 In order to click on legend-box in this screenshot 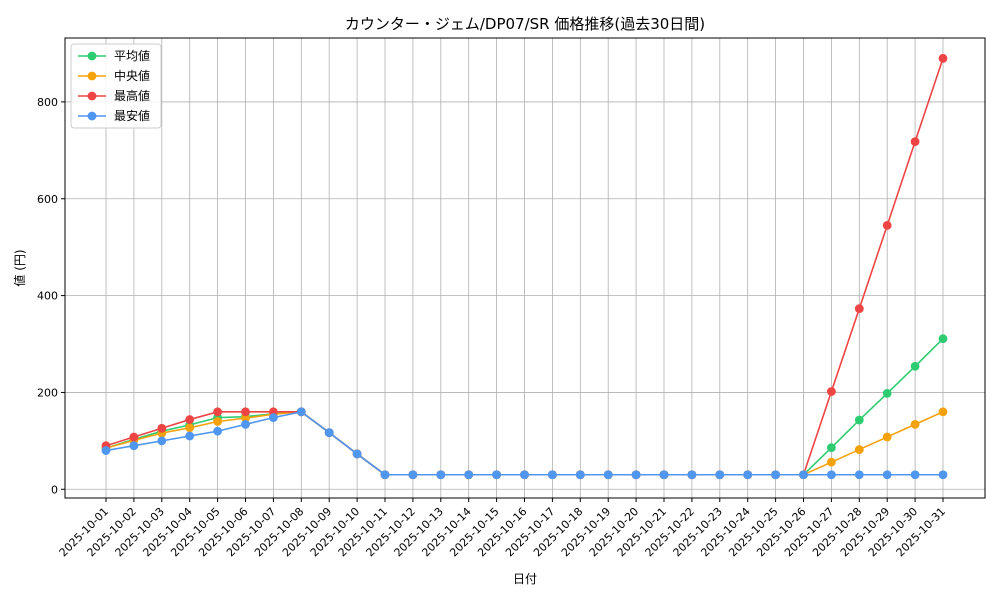, I will do `click(116, 86)`.